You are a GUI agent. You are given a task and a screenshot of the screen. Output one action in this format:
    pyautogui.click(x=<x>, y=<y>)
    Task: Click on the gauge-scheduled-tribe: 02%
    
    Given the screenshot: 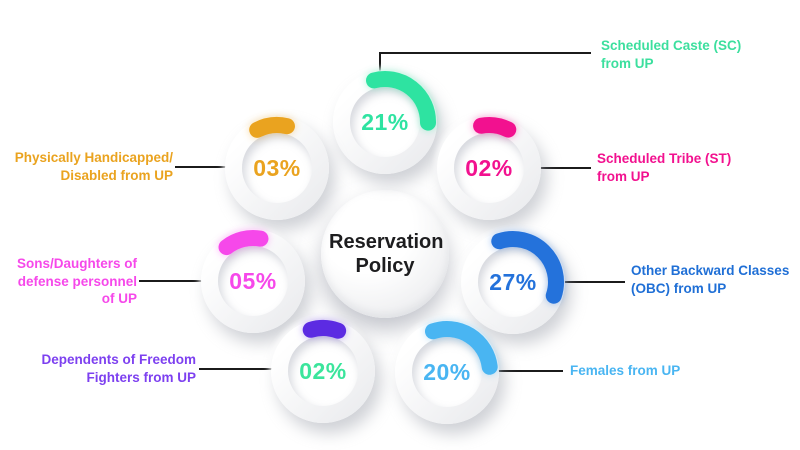 What is the action you would take?
    pyautogui.click(x=489, y=168)
    